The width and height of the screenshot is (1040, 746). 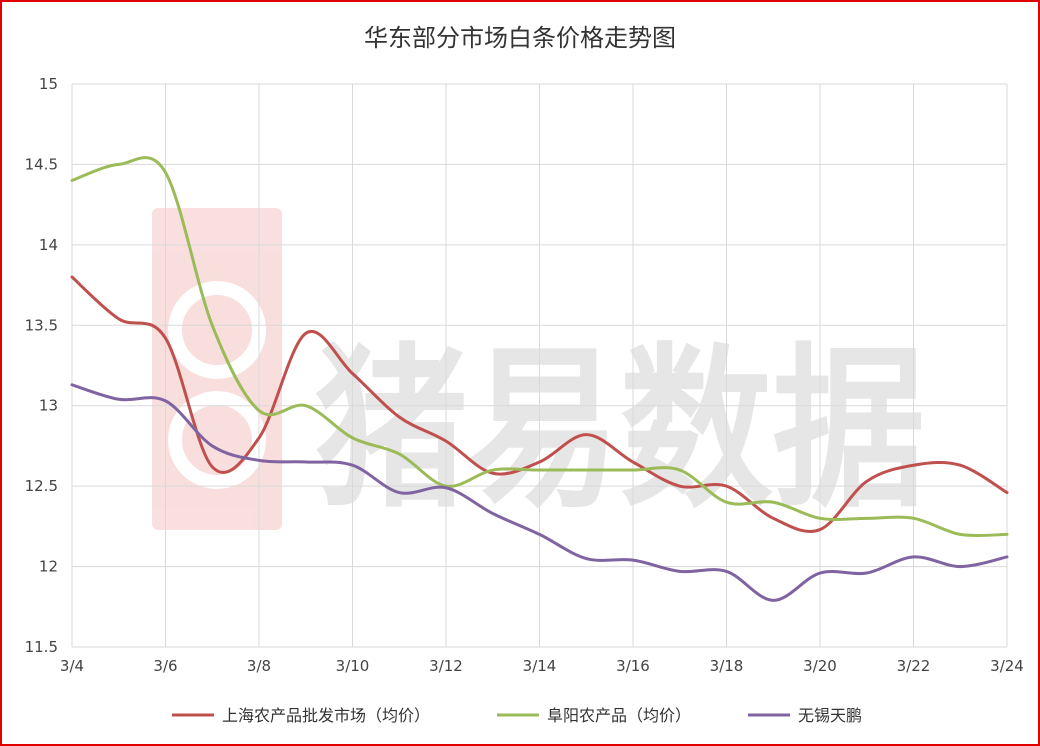 I want to click on legend-item-3: 无锡天鹏, so click(x=805, y=715).